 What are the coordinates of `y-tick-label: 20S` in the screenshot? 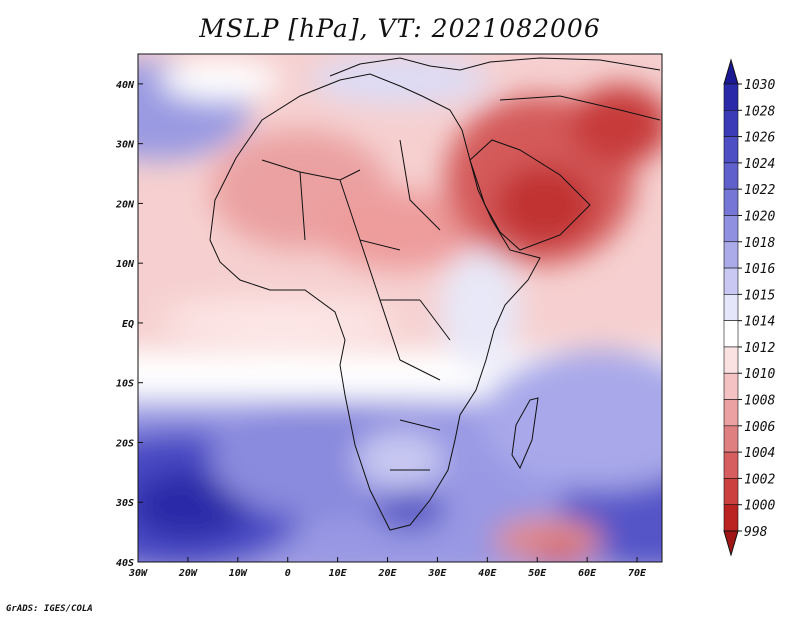 It's located at (124, 443).